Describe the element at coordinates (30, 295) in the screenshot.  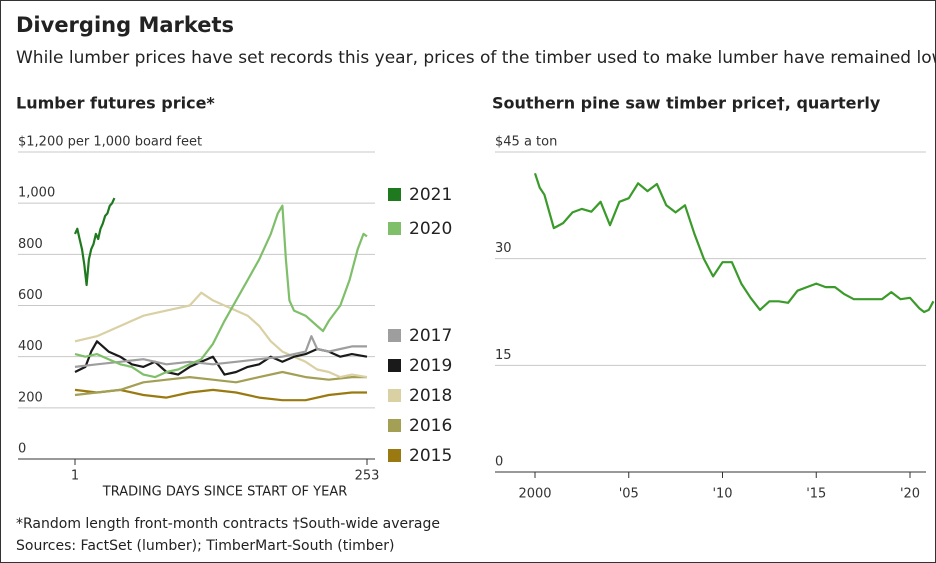
I see `y-tick-label: 600` at that location.